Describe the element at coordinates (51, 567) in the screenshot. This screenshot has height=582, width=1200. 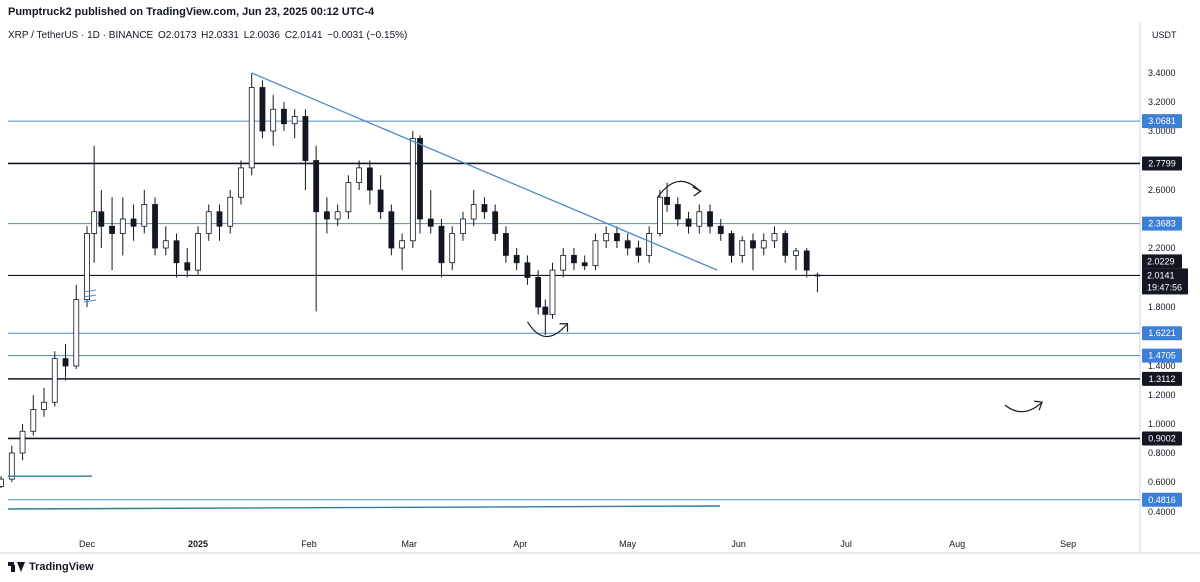
I see `footer-brand: TradingView` at that location.